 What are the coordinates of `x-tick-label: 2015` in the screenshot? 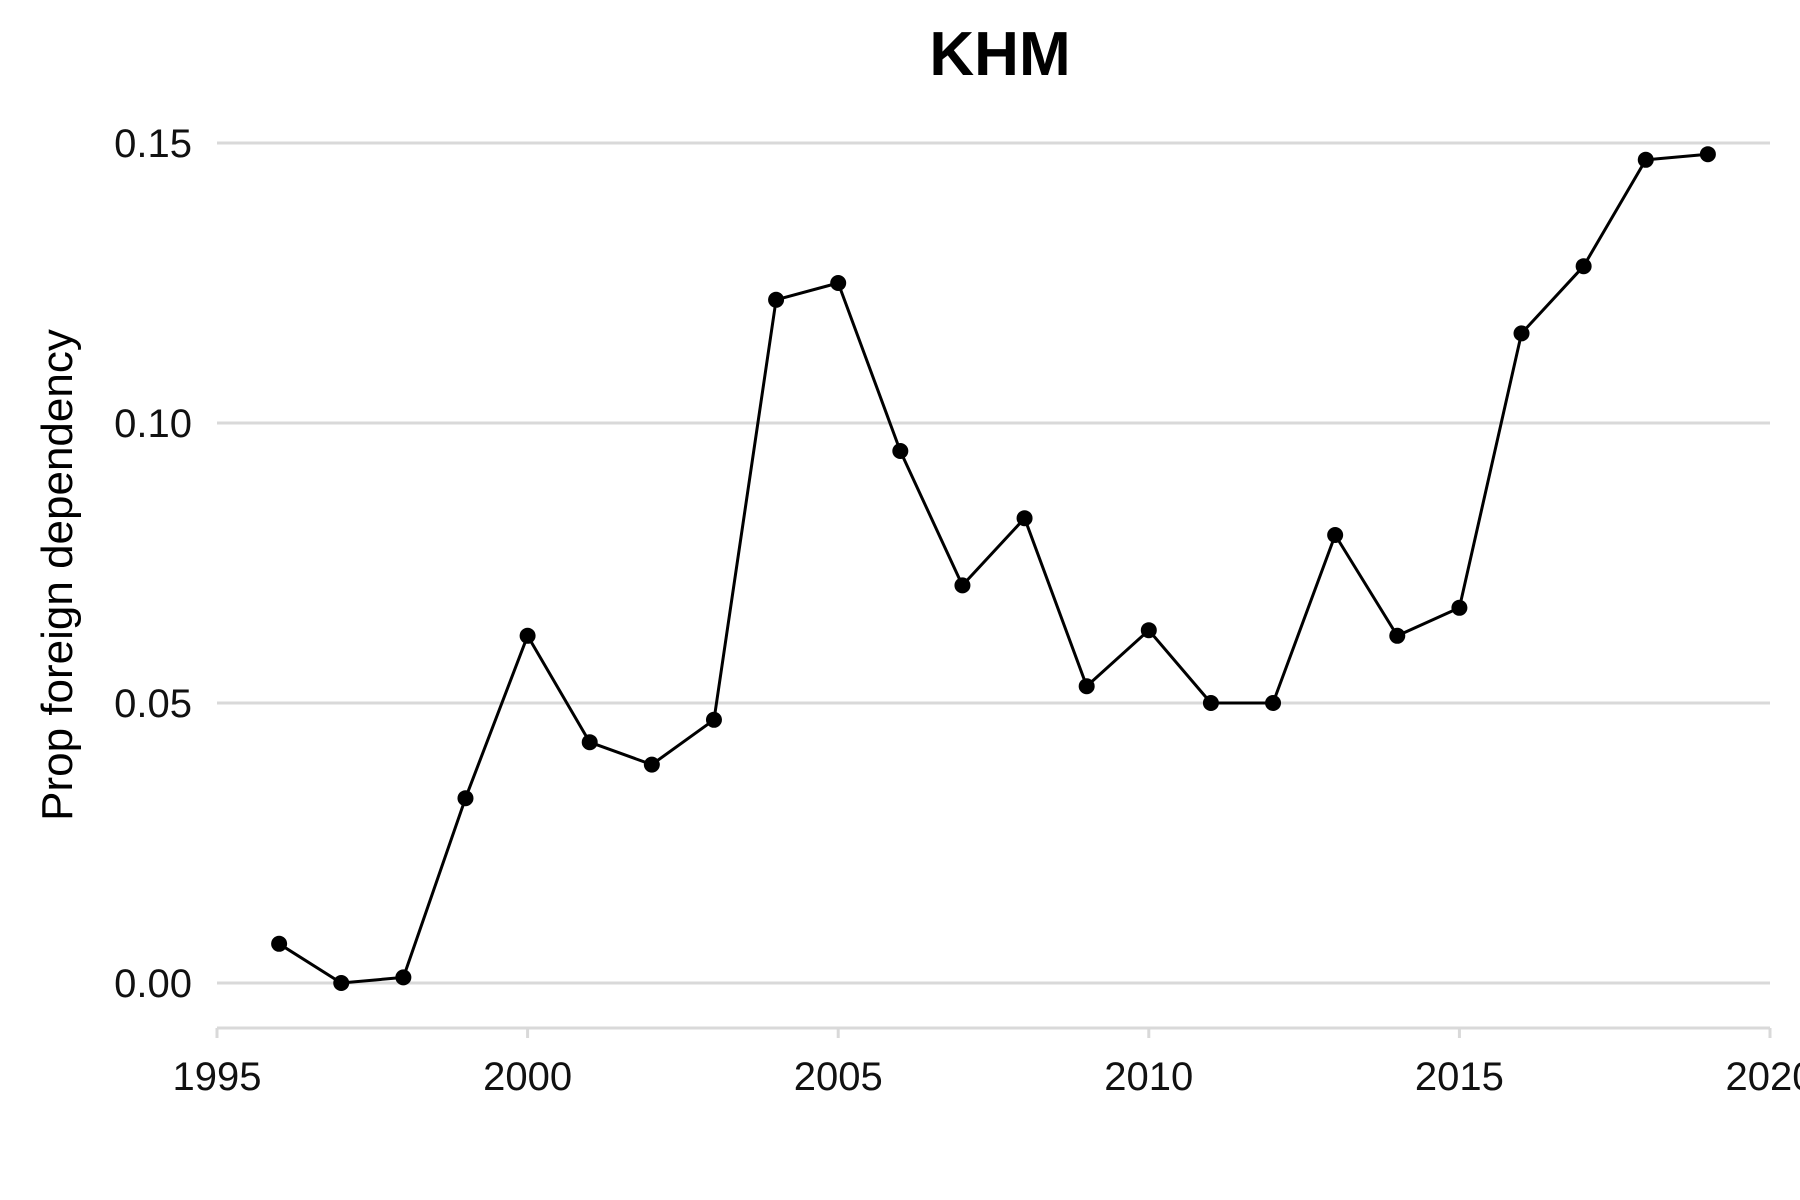 It's located at (1459, 1077).